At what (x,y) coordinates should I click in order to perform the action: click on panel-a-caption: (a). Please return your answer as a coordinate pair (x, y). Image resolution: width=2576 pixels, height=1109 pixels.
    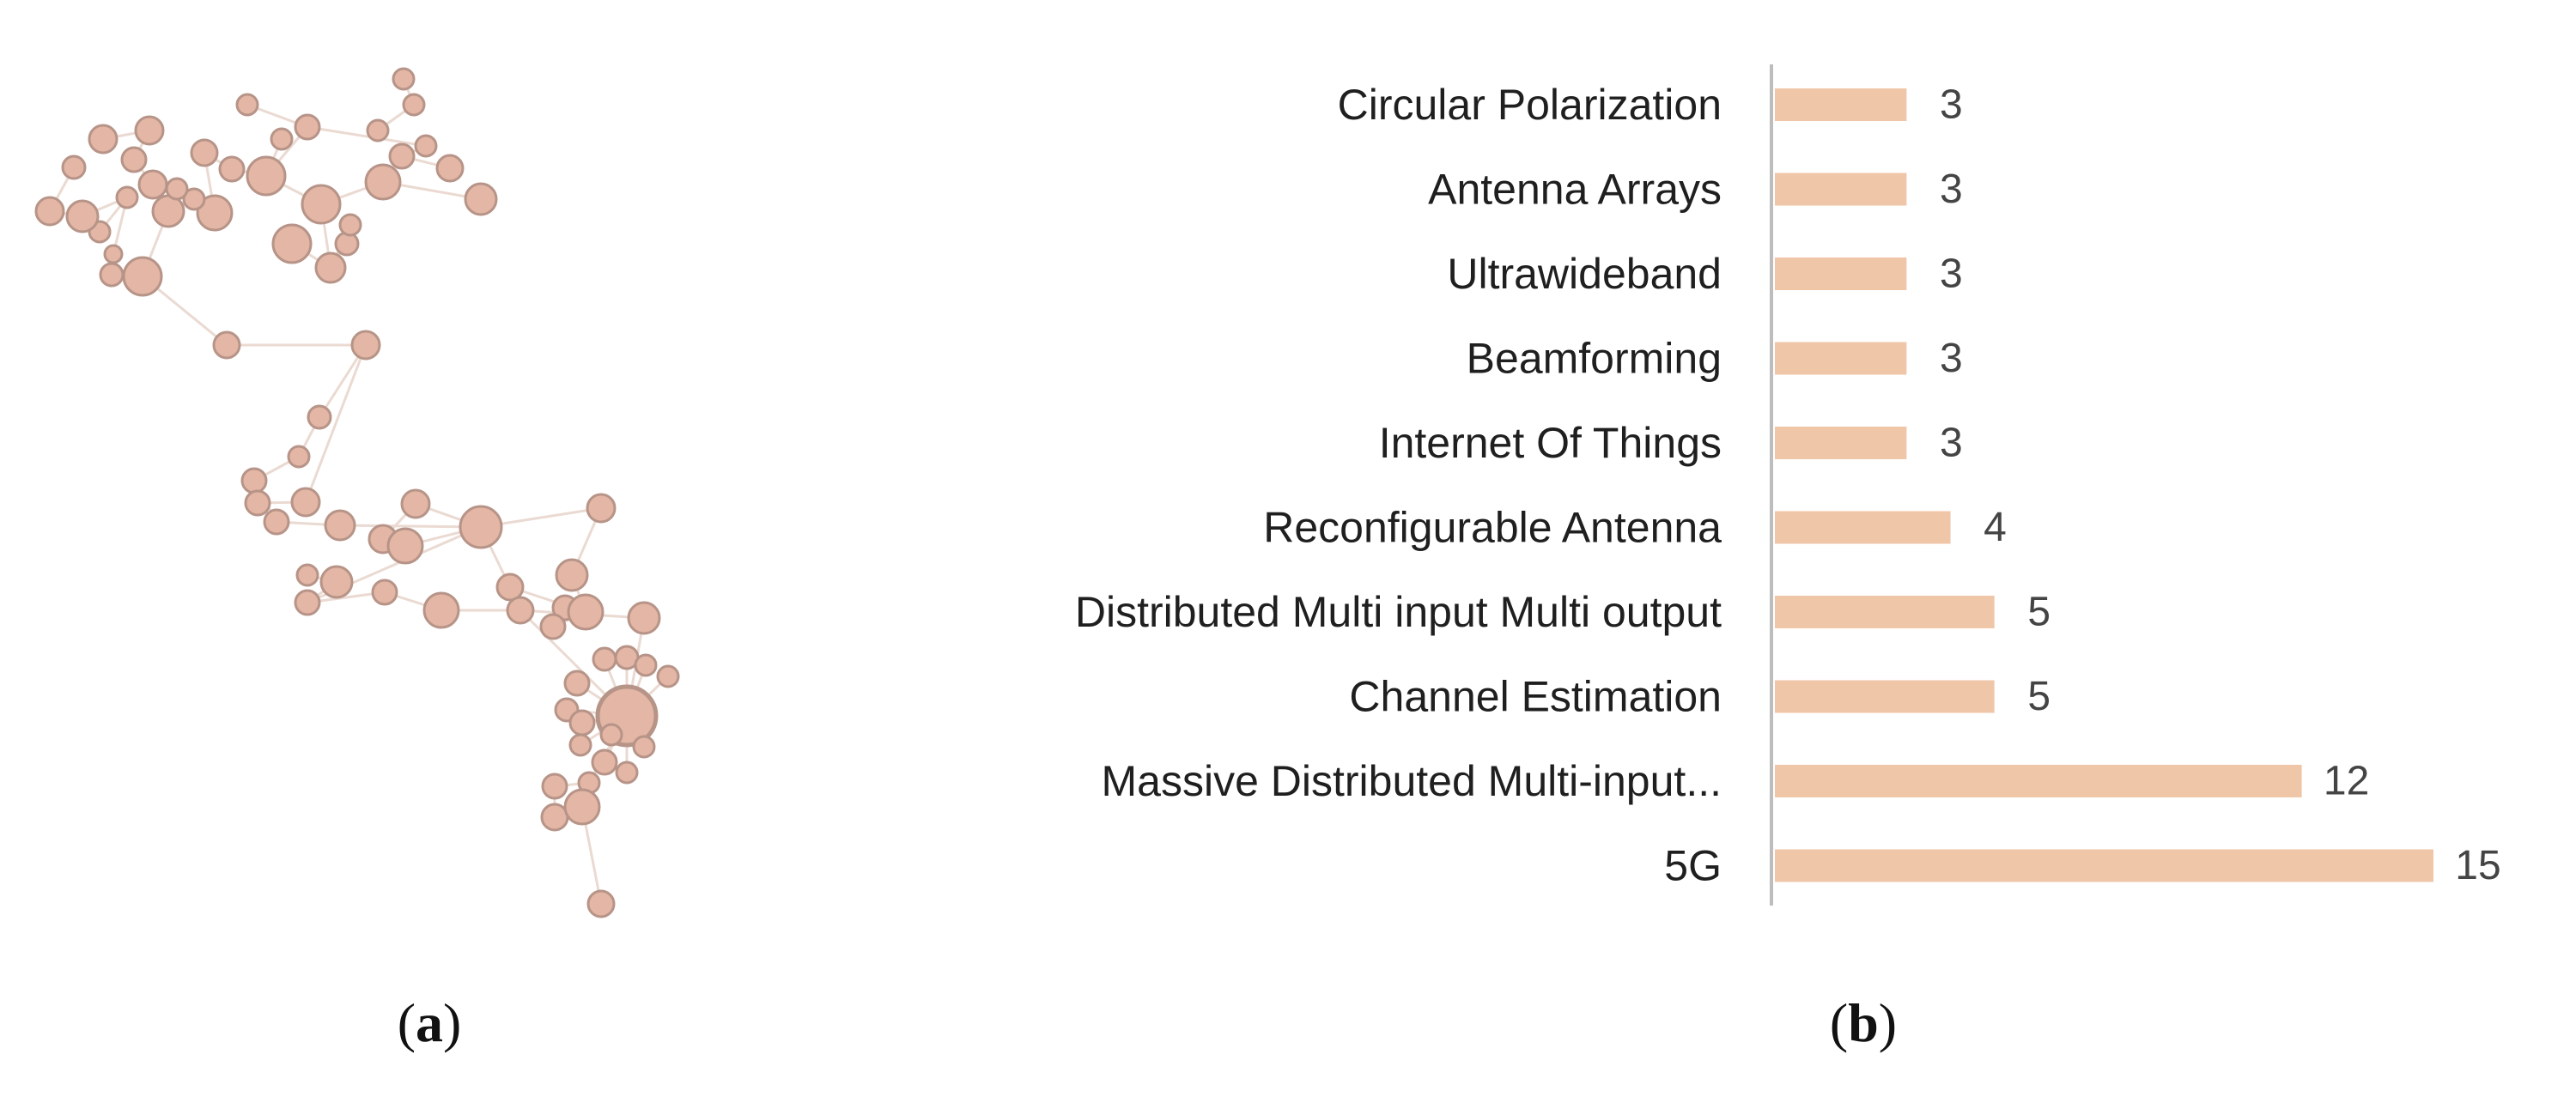
    Looking at the image, I should click on (430, 1023).